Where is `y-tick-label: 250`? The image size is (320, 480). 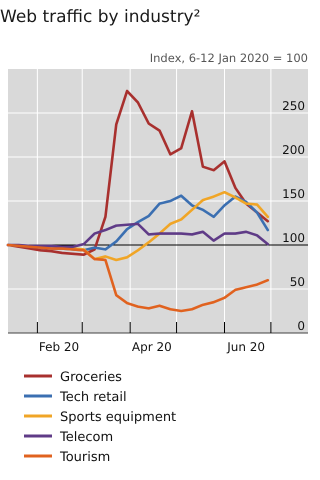 y-tick-label: 250 is located at coordinates (293, 106).